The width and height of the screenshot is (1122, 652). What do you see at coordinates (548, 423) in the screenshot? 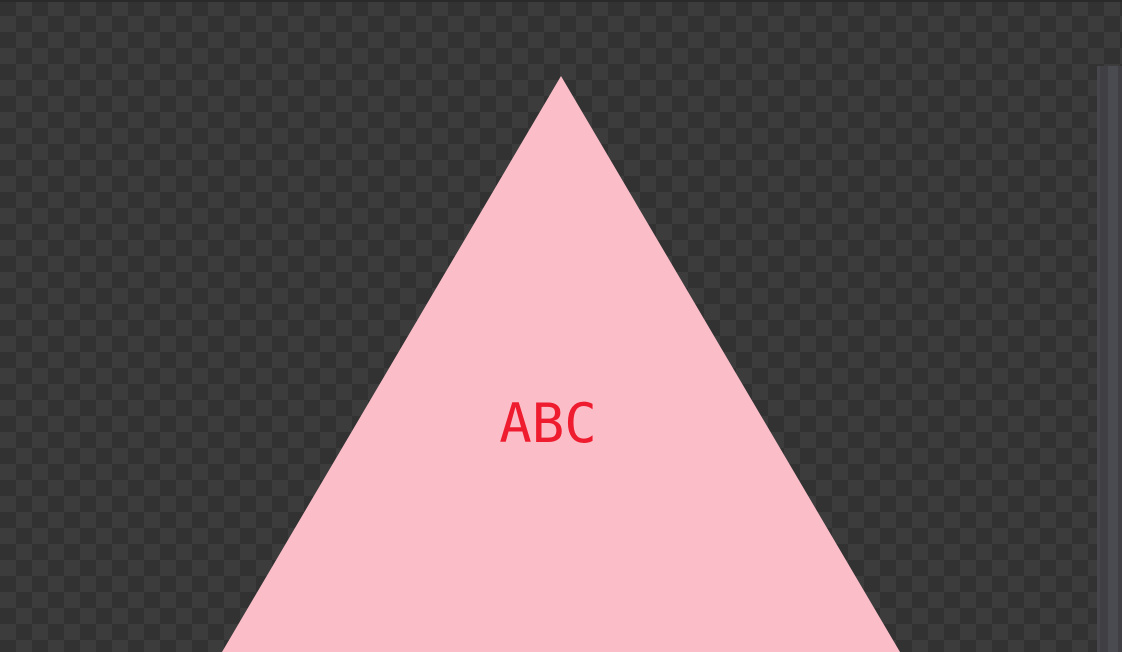
I see `triangle-label: ABC` at bounding box center [548, 423].